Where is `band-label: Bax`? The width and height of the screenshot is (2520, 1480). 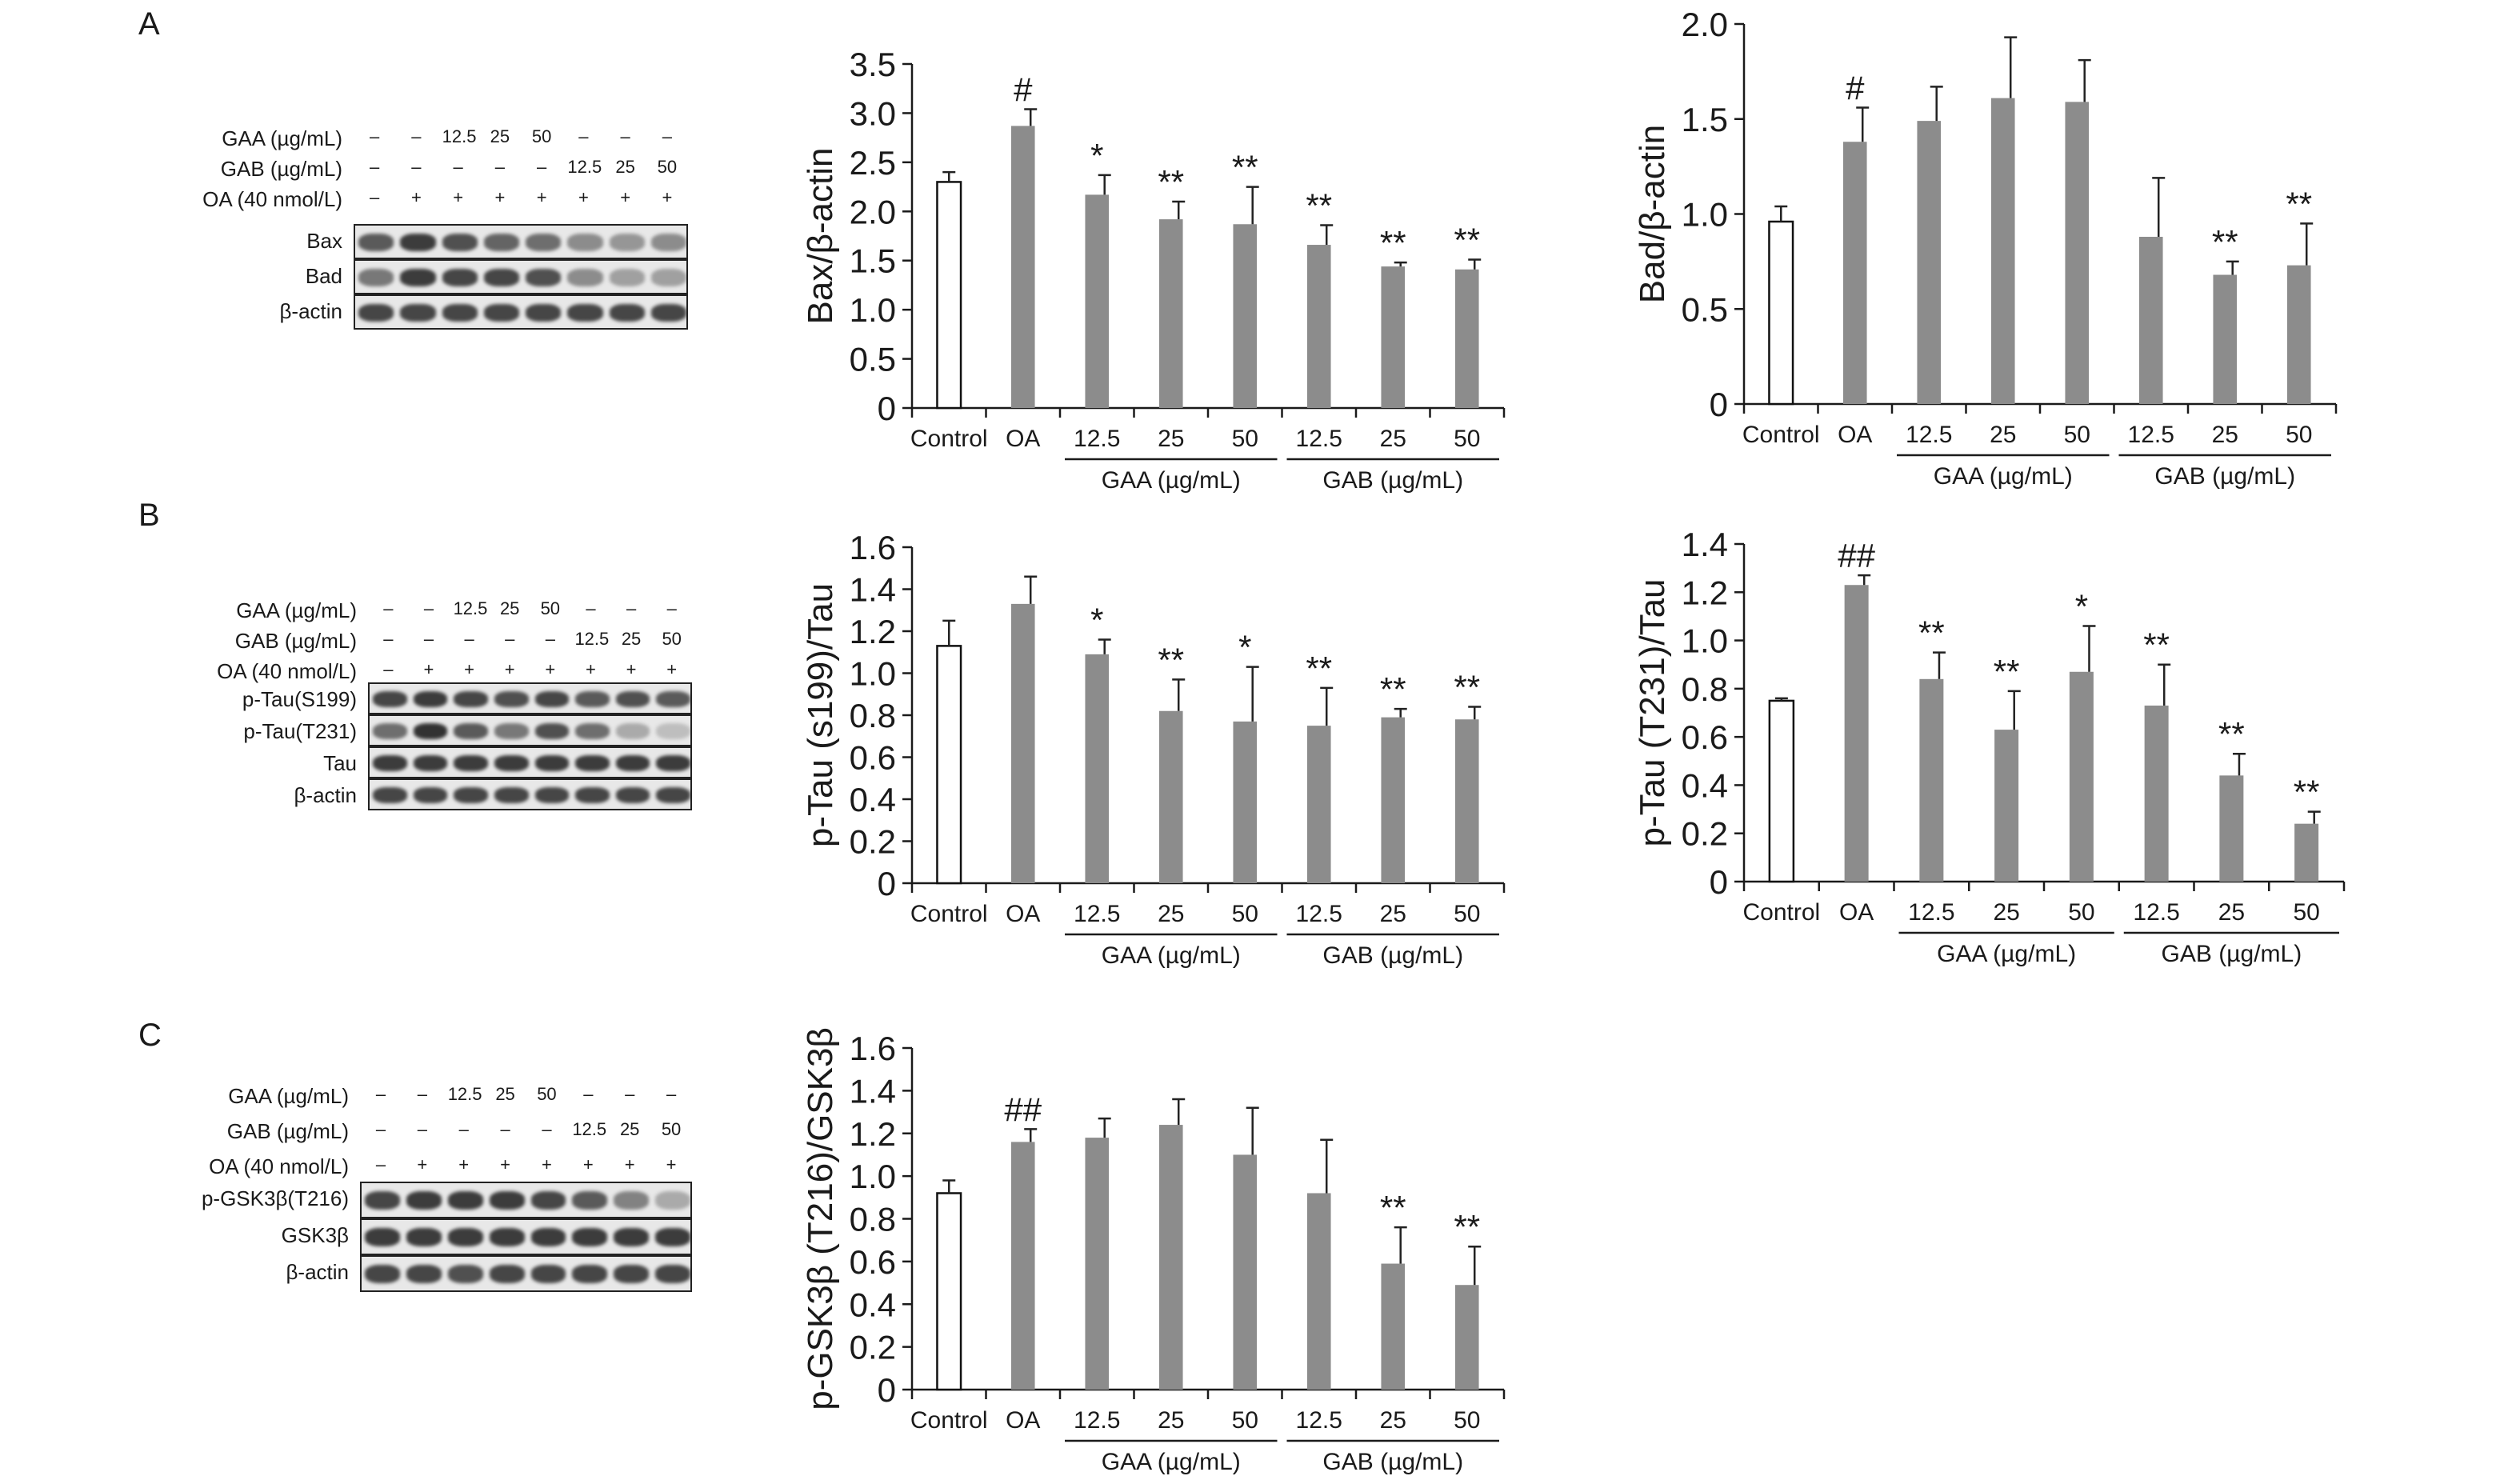 band-label: Bax is located at coordinates (324, 241).